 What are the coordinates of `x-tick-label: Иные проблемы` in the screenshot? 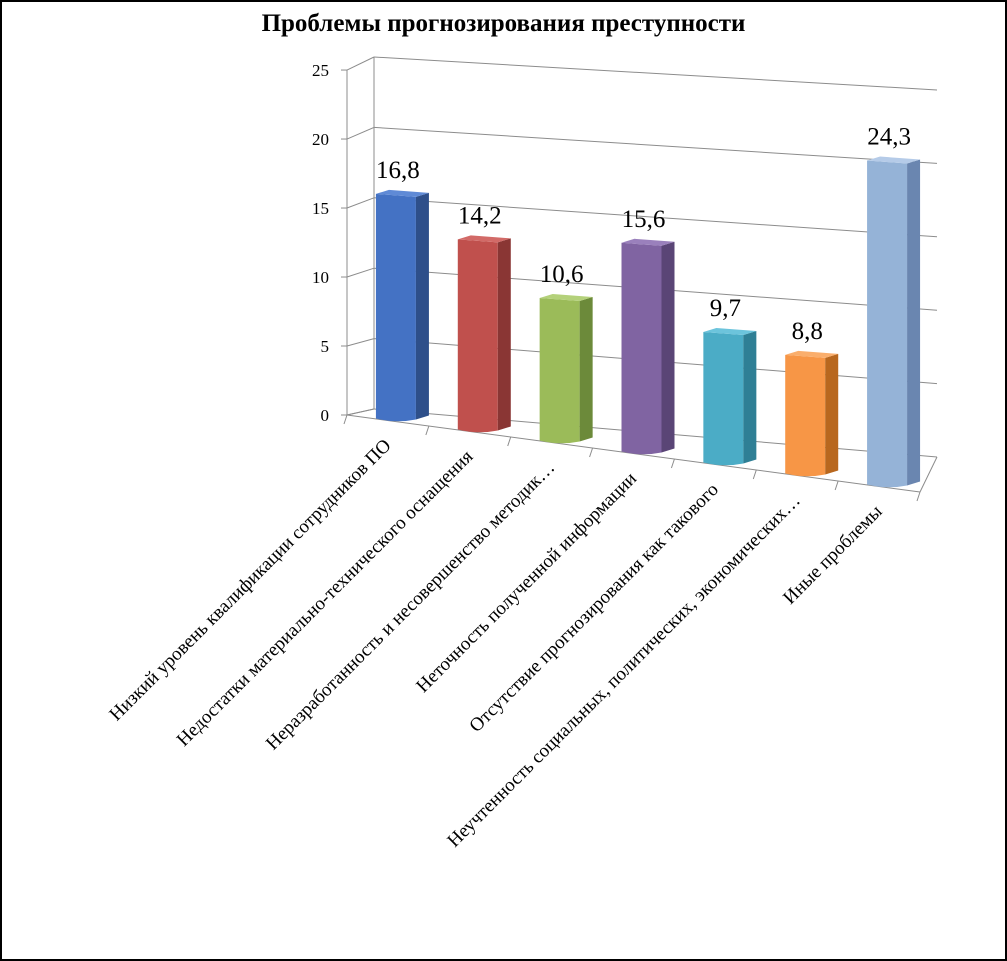 It's located at (833, 555).